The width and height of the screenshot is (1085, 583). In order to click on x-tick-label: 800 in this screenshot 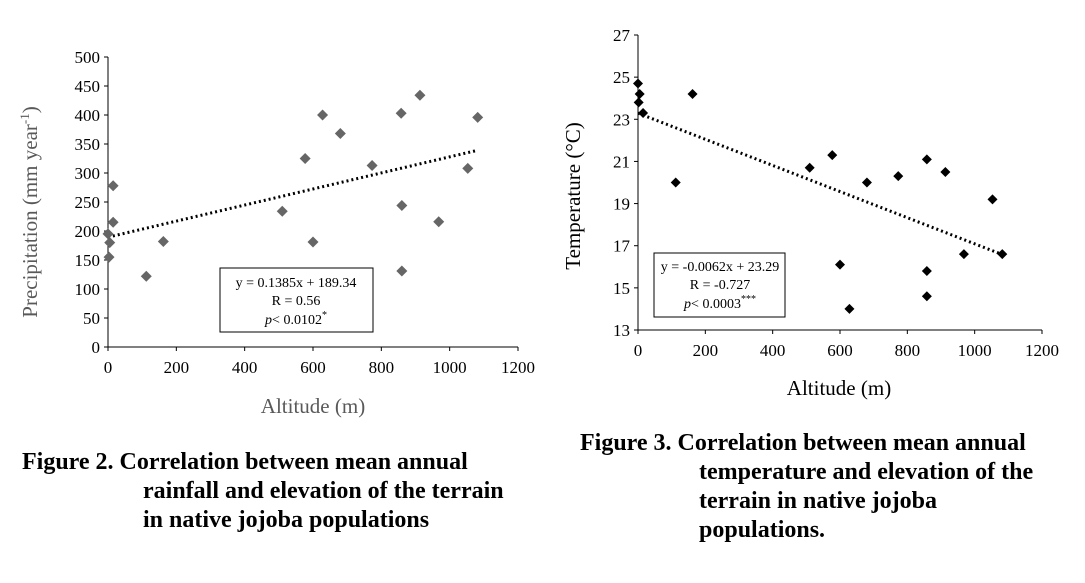, I will do `click(382, 367)`.